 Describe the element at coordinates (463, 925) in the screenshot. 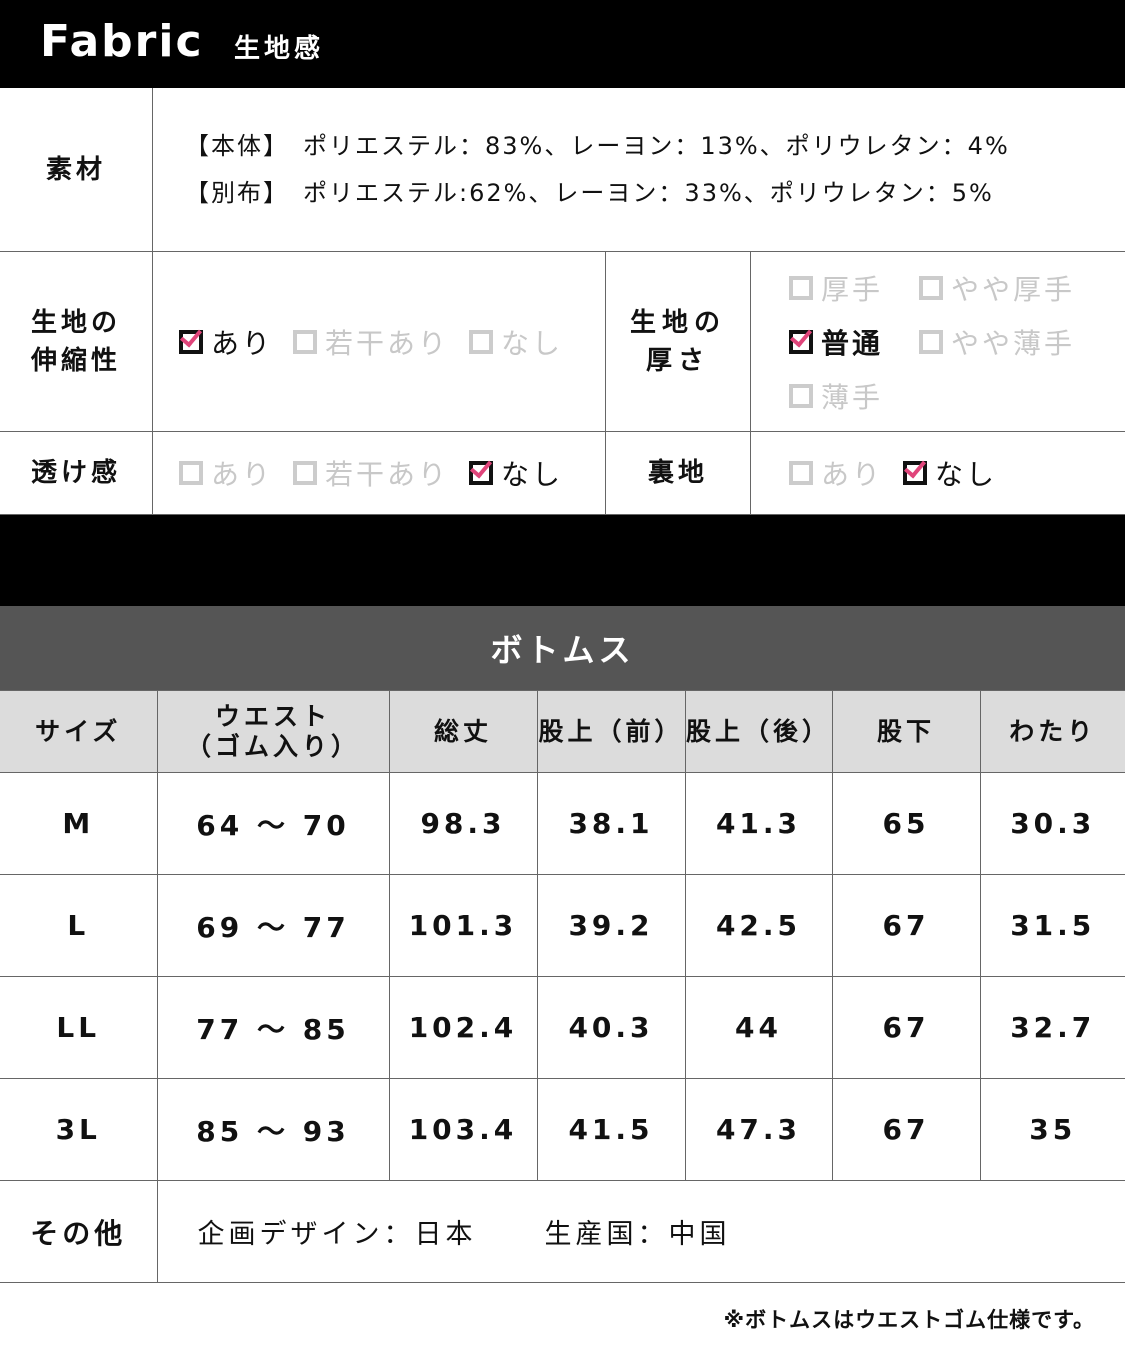

I see `table-cell: 101.3` at that location.